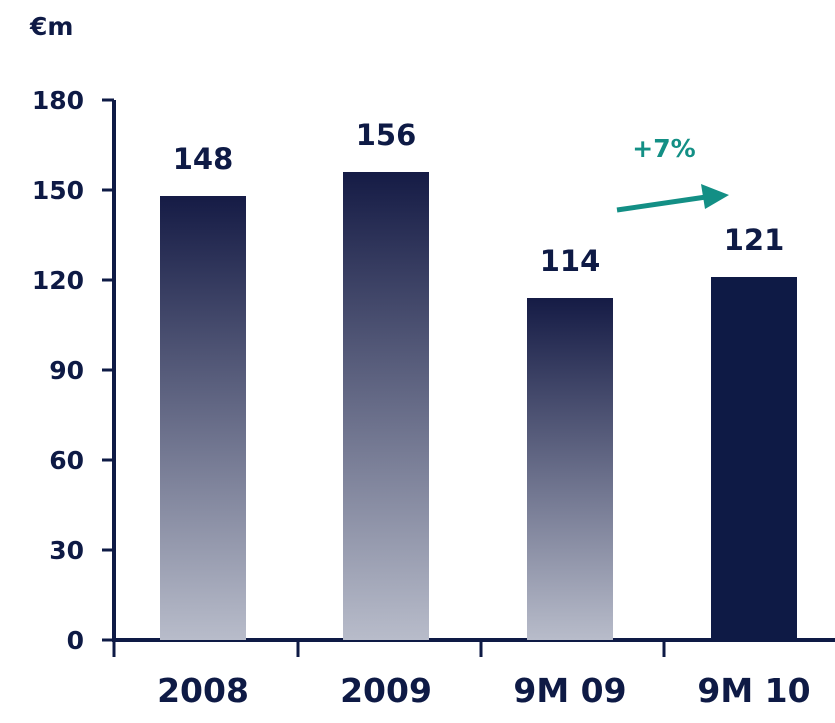 The width and height of the screenshot is (835, 723). What do you see at coordinates (754, 240) in the screenshot?
I see `data-label: 121` at bounding box center [754, 240].